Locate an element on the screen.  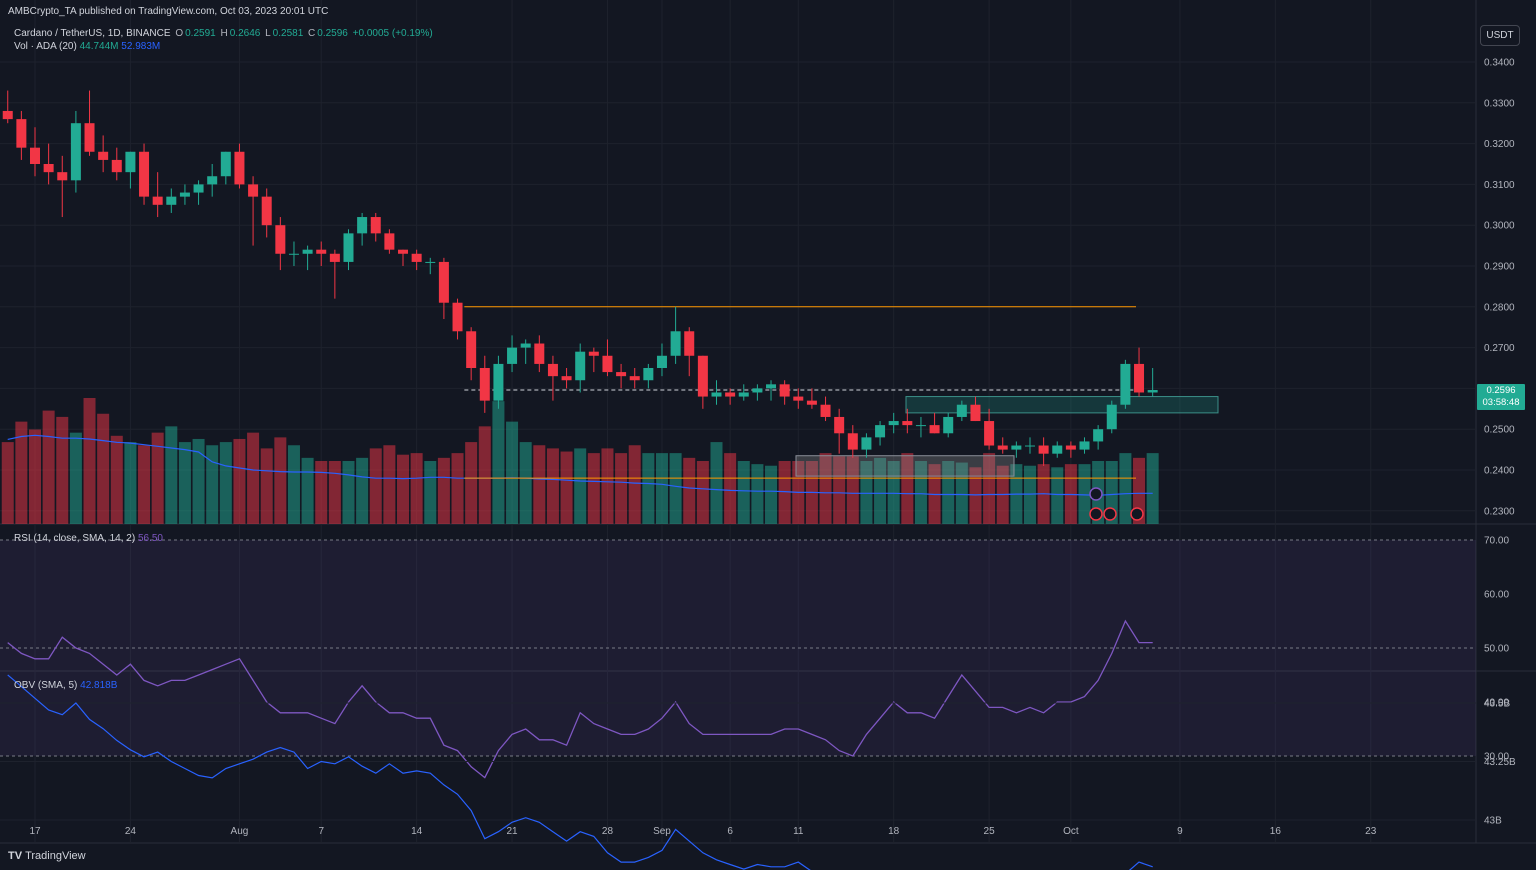
time-tick-label: 21 is located at coordinates (512, 831).